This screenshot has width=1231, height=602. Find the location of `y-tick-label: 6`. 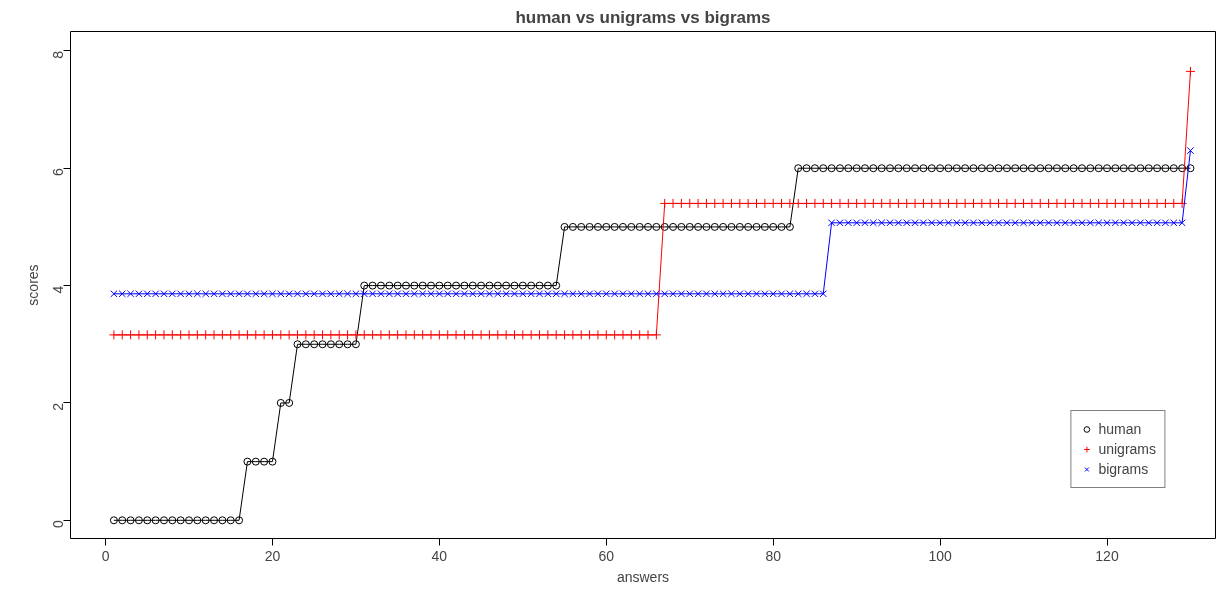

y-tick-label: 6 is located at coordinates (58, 172).